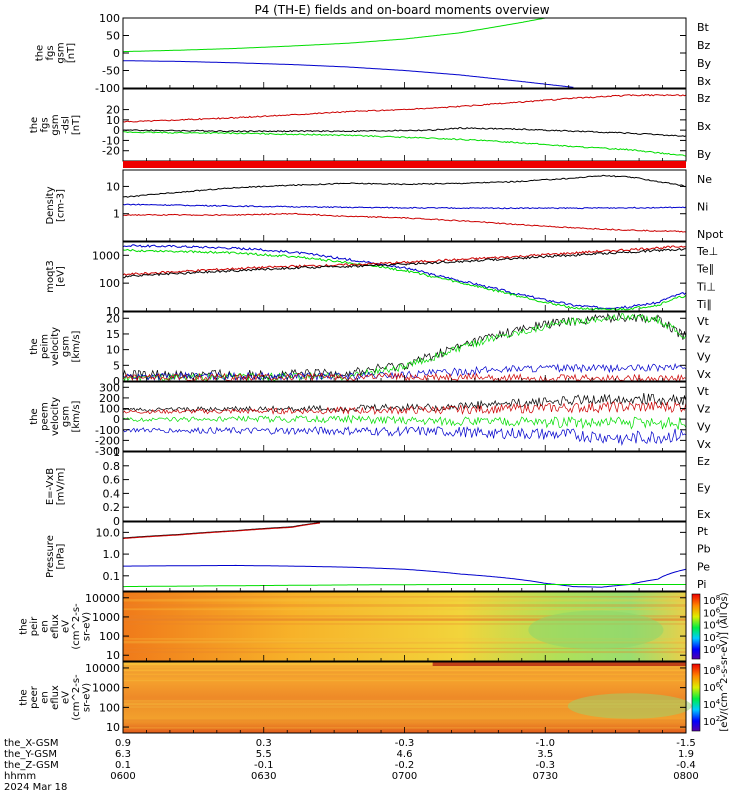 This screenshot has height=800, width=750. What do you see at coordinates (66, 125) in the screenshot?
I see `y-axis-label: -dsl` at bounding box center [66, 125].